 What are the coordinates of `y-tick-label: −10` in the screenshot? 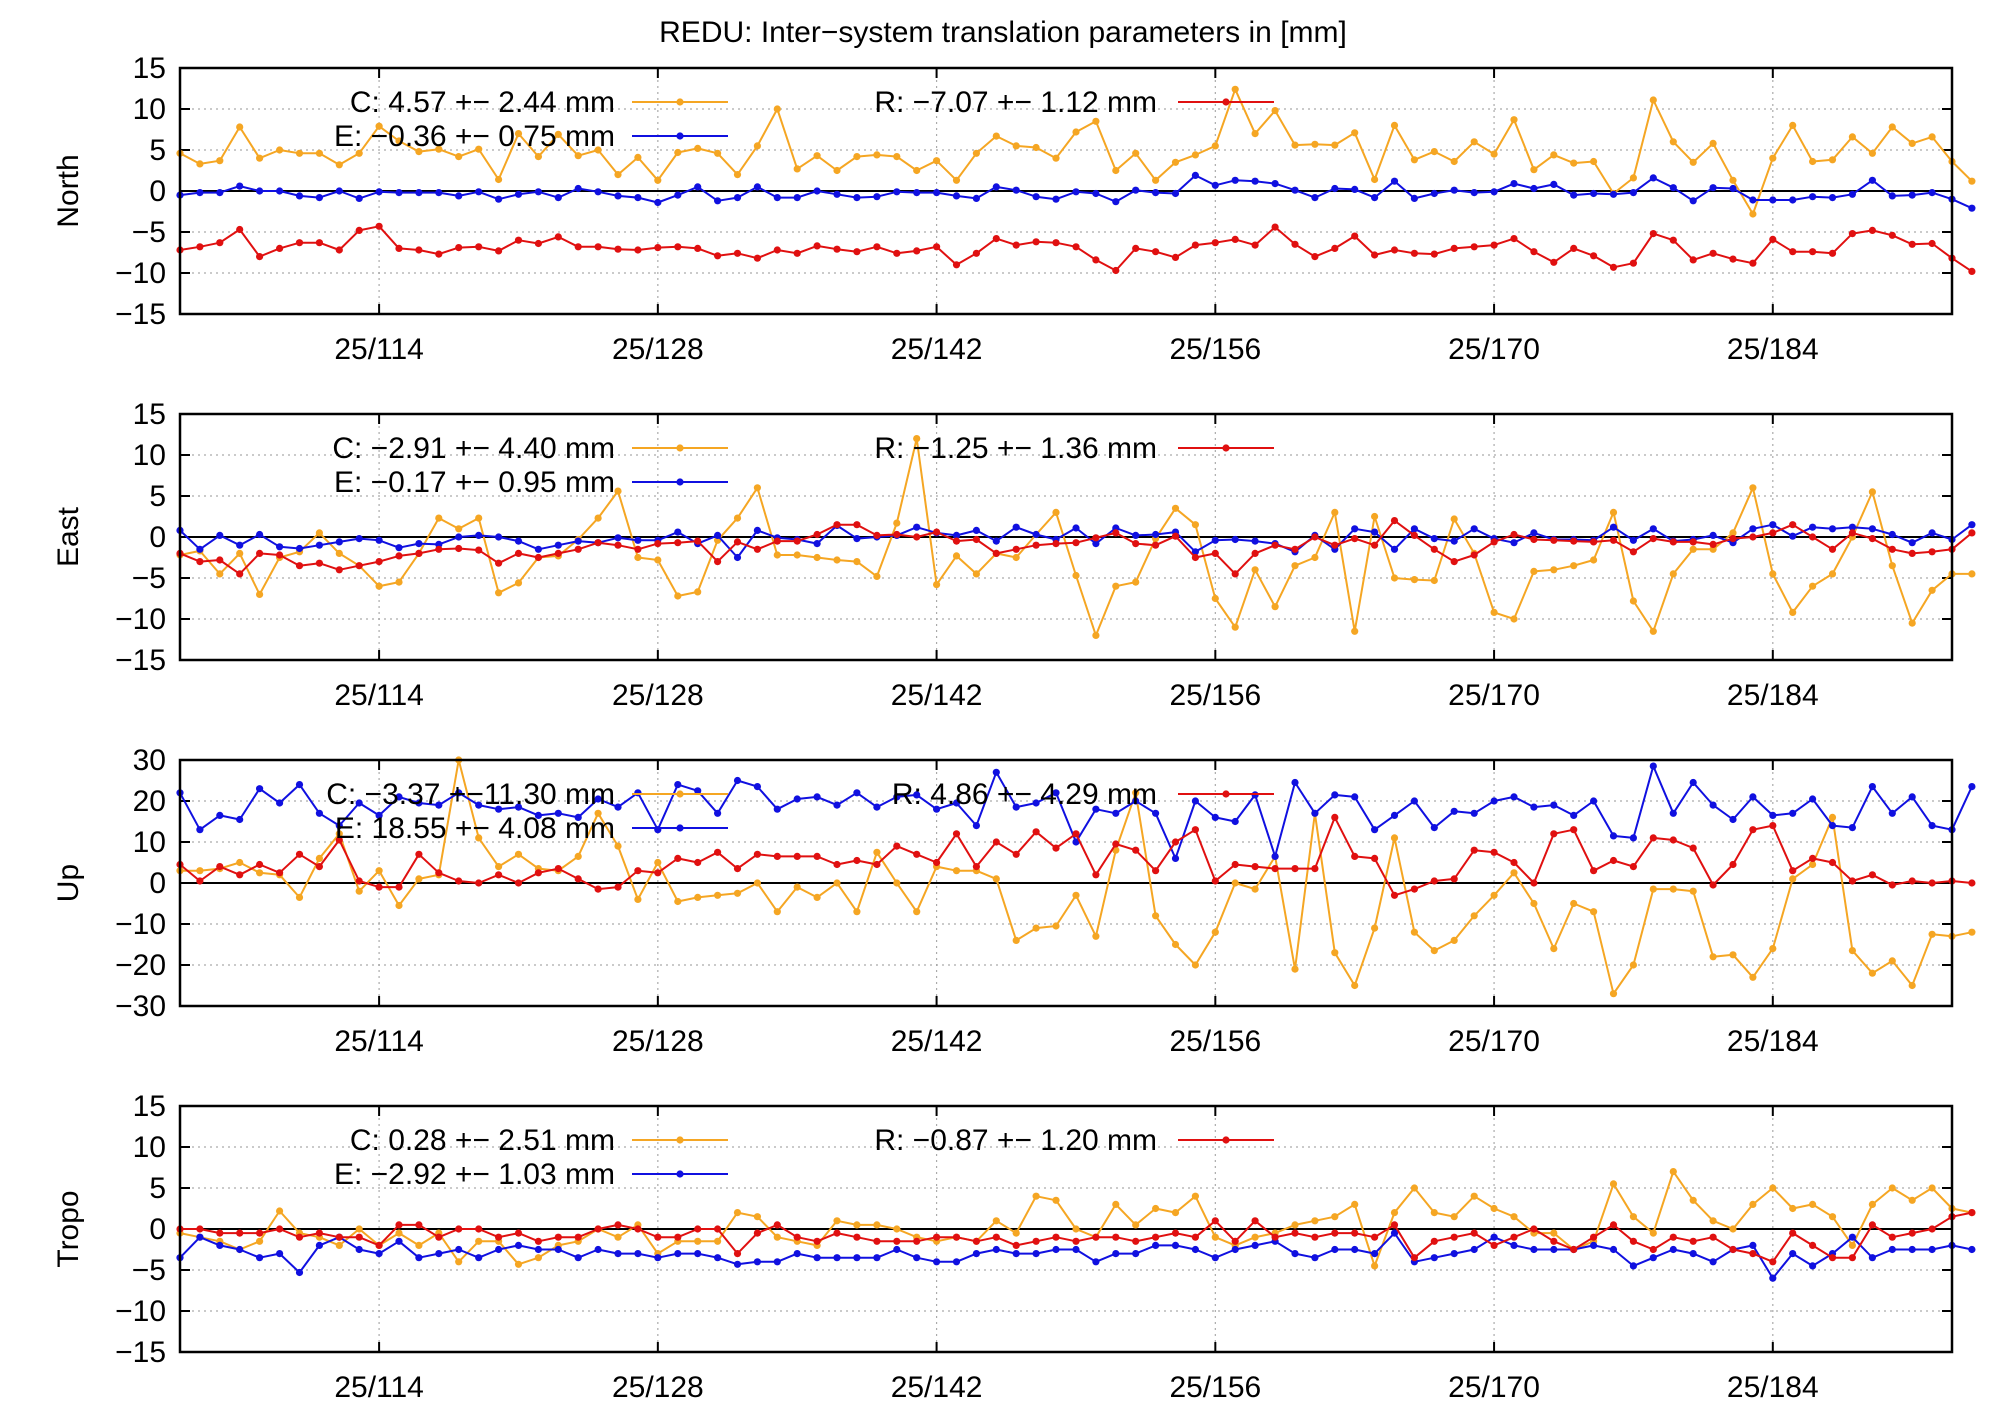 It's located at (140, 619).